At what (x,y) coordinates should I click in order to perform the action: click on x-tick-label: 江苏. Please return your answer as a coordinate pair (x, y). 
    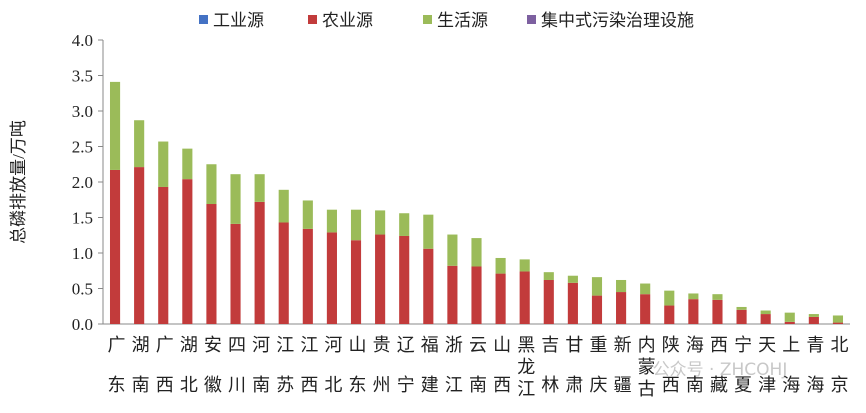
    Looking at the image, I should click on (283, 372).